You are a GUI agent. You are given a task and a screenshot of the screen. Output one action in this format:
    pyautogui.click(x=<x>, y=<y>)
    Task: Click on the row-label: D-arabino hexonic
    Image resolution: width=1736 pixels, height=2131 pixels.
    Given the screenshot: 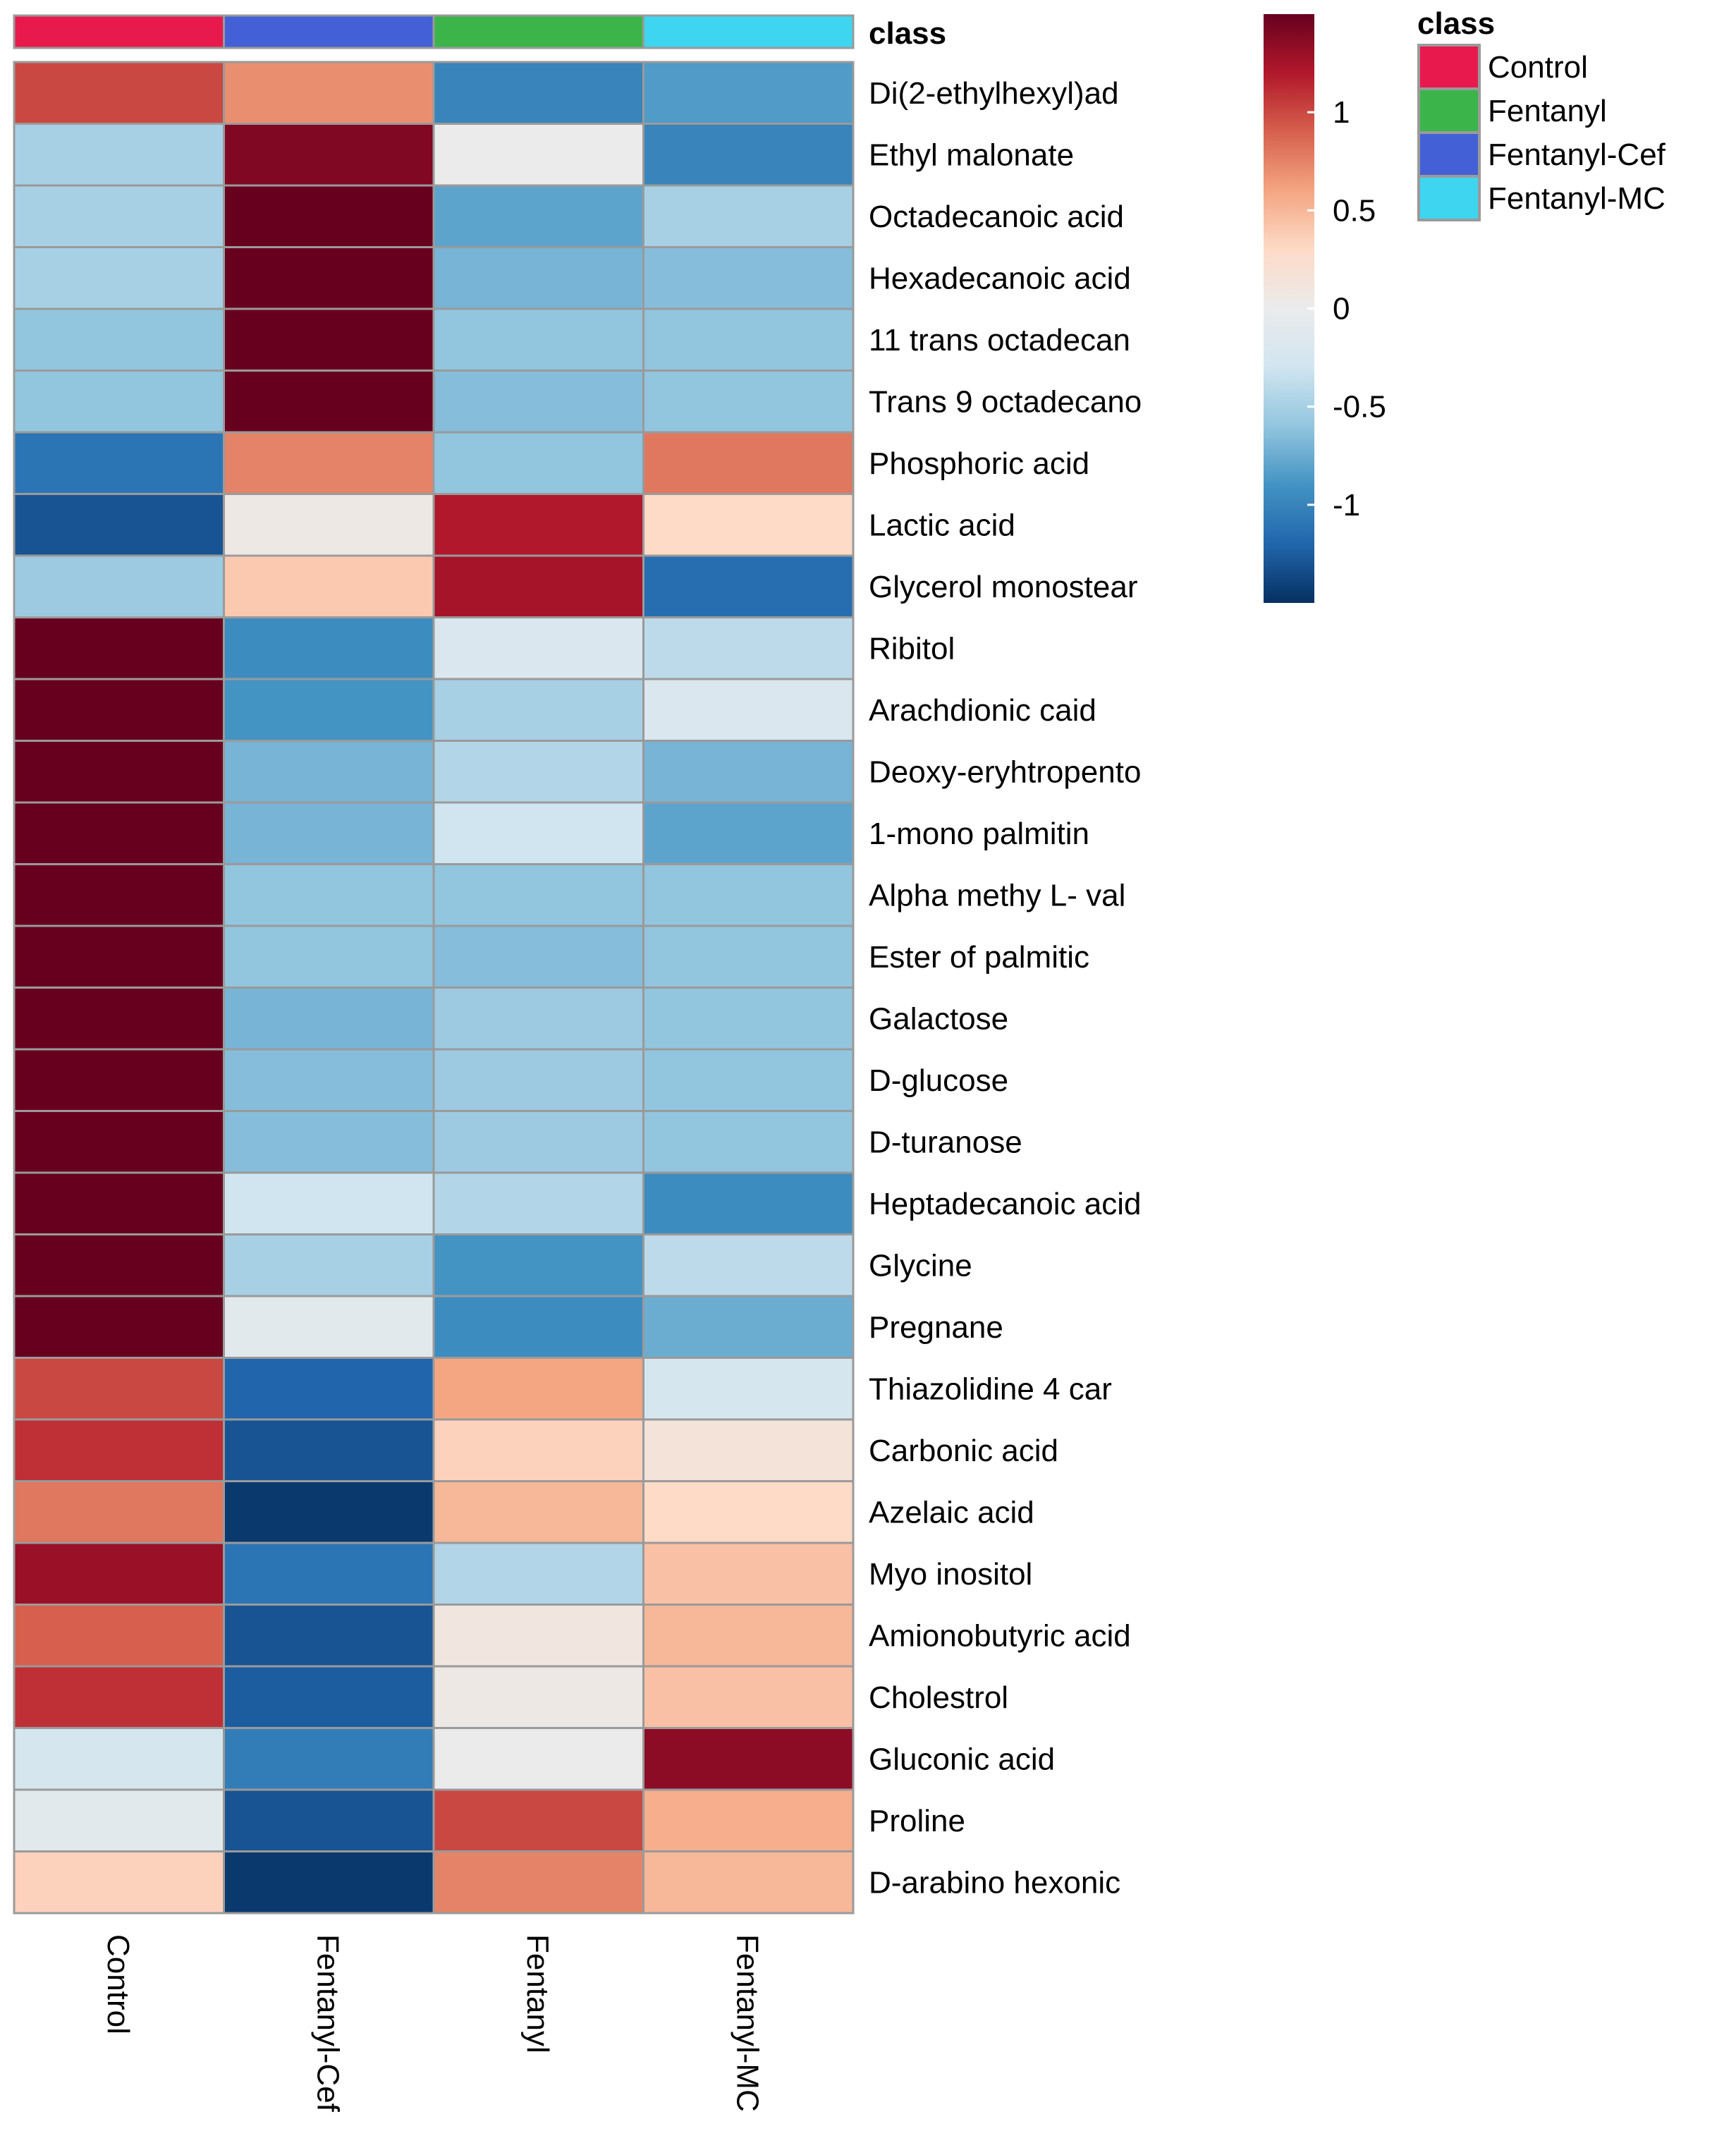 What is the action you would take?
    pyautogui.click(x=995, y=1882)
    